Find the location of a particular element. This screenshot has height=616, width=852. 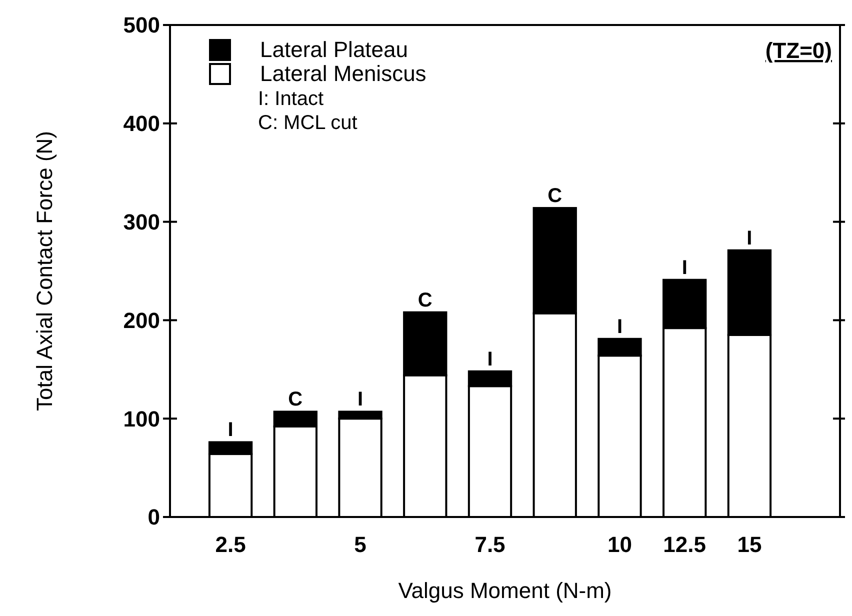

annotation: C: MCL cut is located at coordinates (308, 123).